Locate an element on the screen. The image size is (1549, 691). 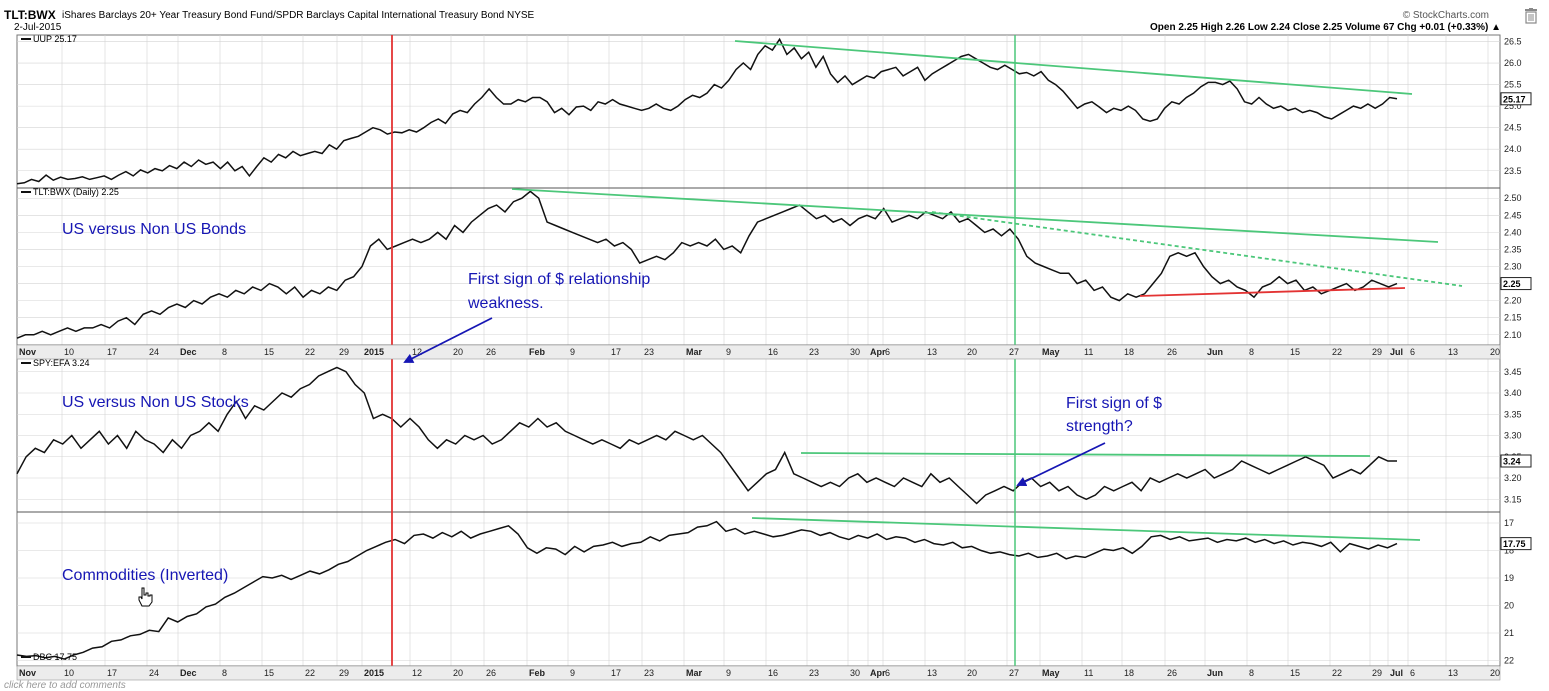
x-tick-label: Jun is located at coordinates (1215, 352).